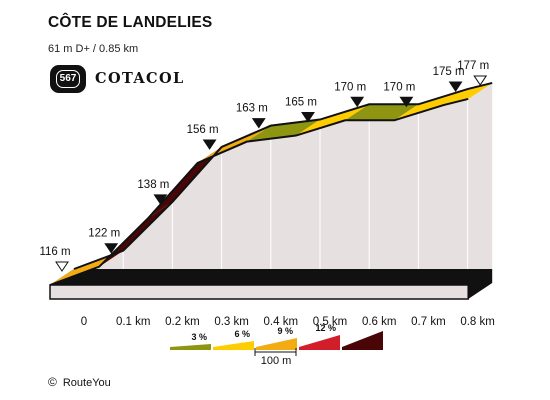 The height and width of the screenshot is (400, 550). Describe the element at coordinates (379, 322) in the screenshot. I see `x-tick-label: 0.6 km` at that location.